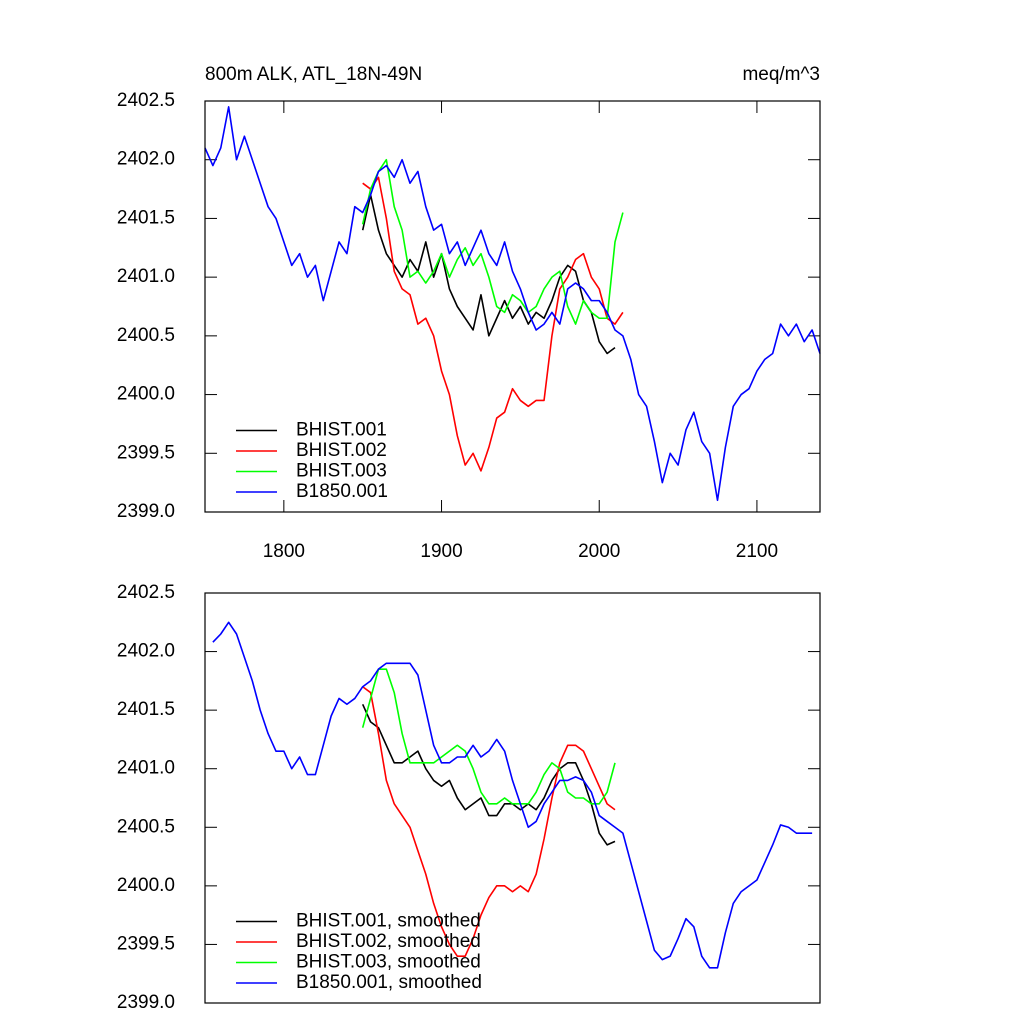 The image size is (1024, 1024). What do you see at coordinates (441, 551) in the screenshot?
I see `x-tick-label: 1900` at bounding box center [441, 551].